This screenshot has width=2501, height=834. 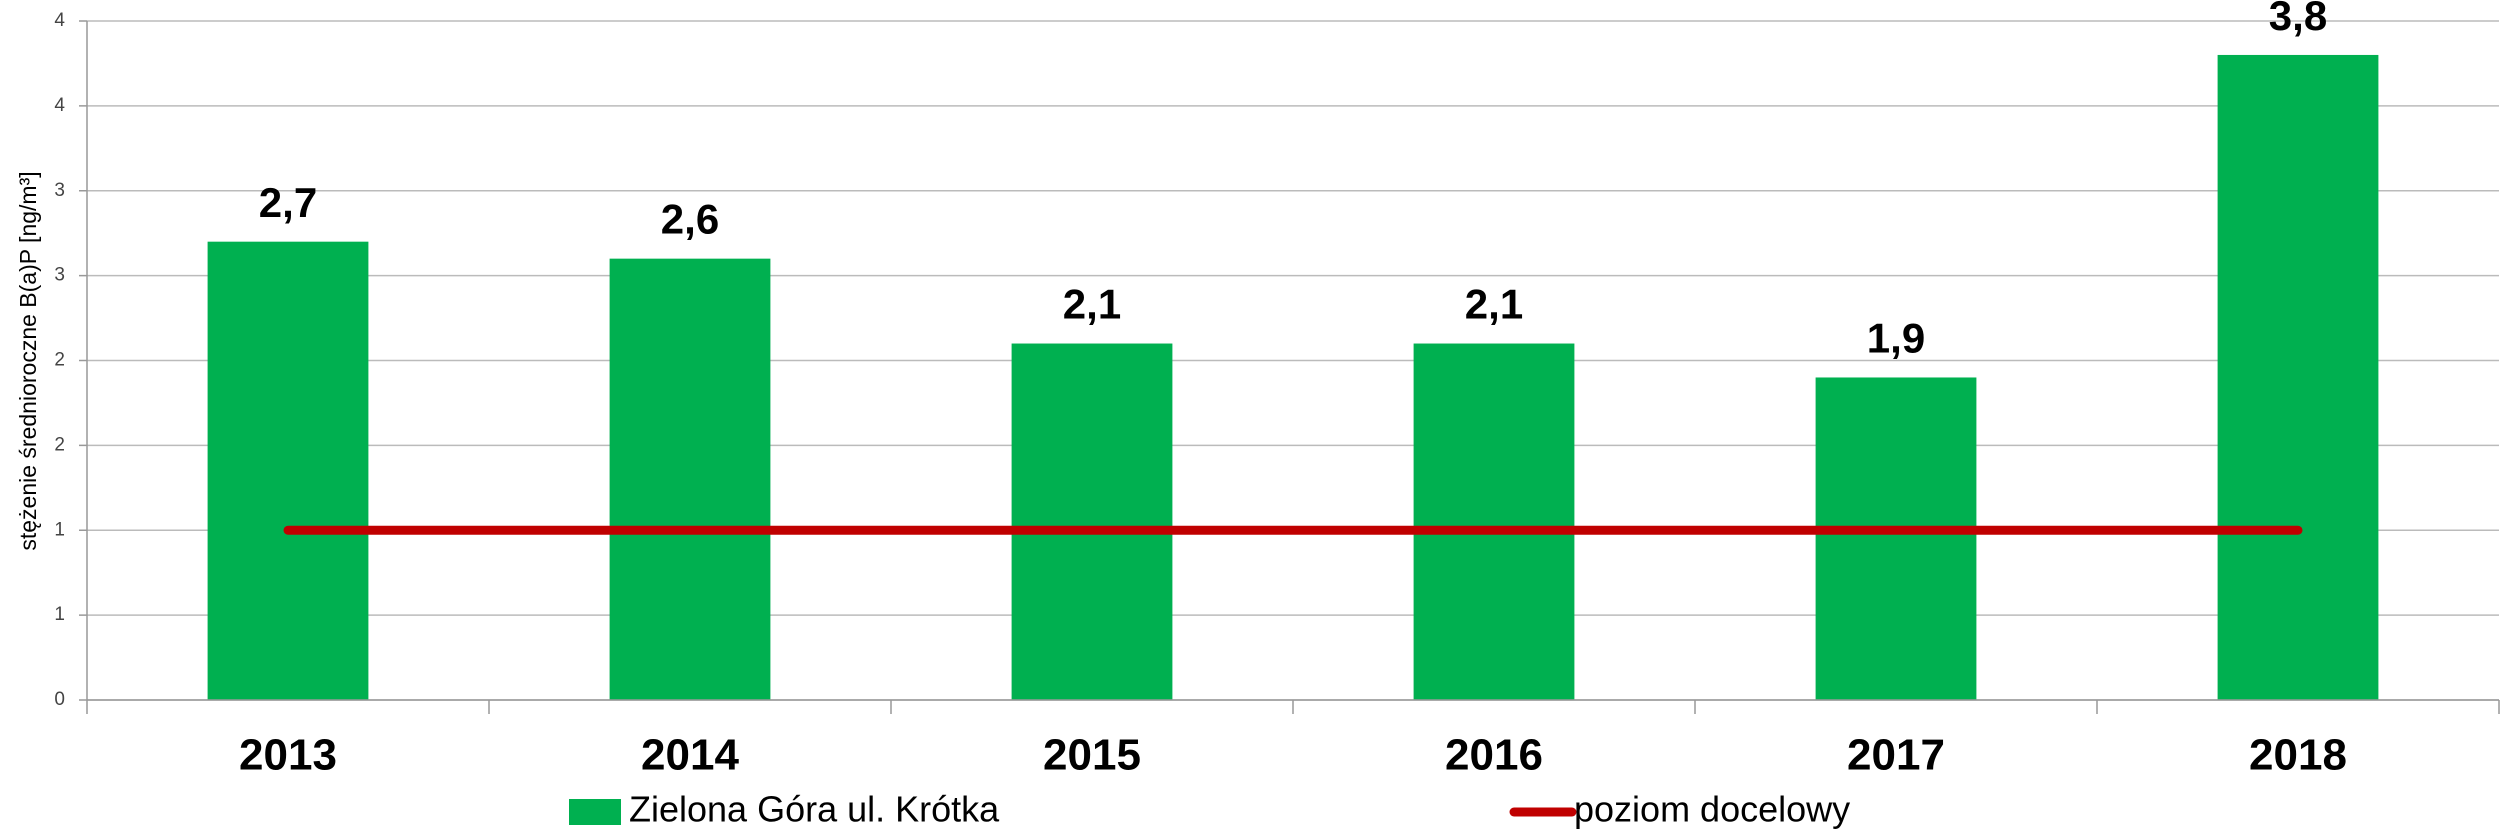 What do you see at coordinates (1092, 755) in the screenshot?
I see `x-tick-label: 2015` at bounding box center [1092, 755].